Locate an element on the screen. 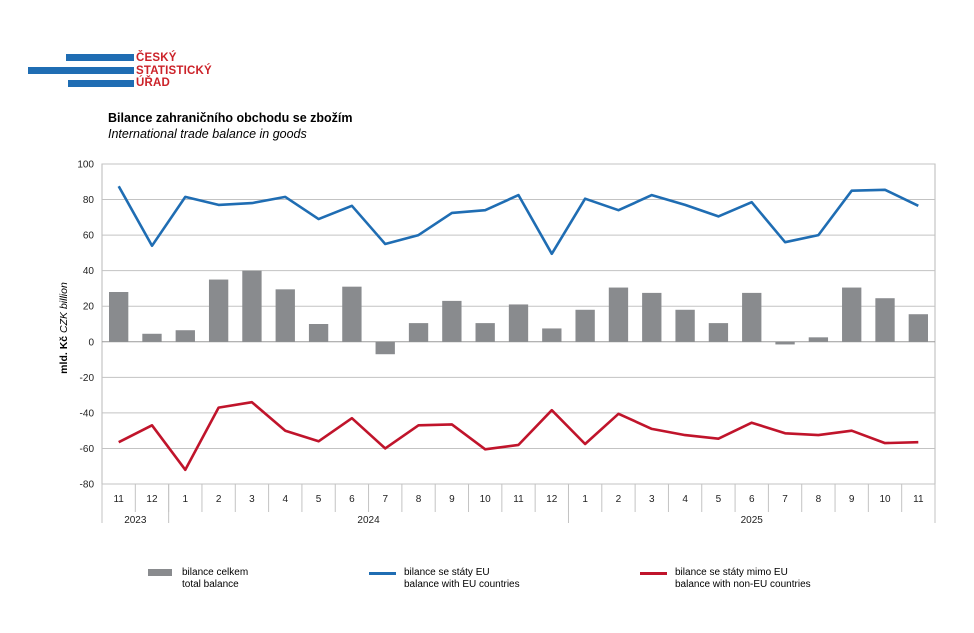 This screenshot has width=974, height=633. logo-line-1: ČESKÝ is located at coordinates (156, 58).